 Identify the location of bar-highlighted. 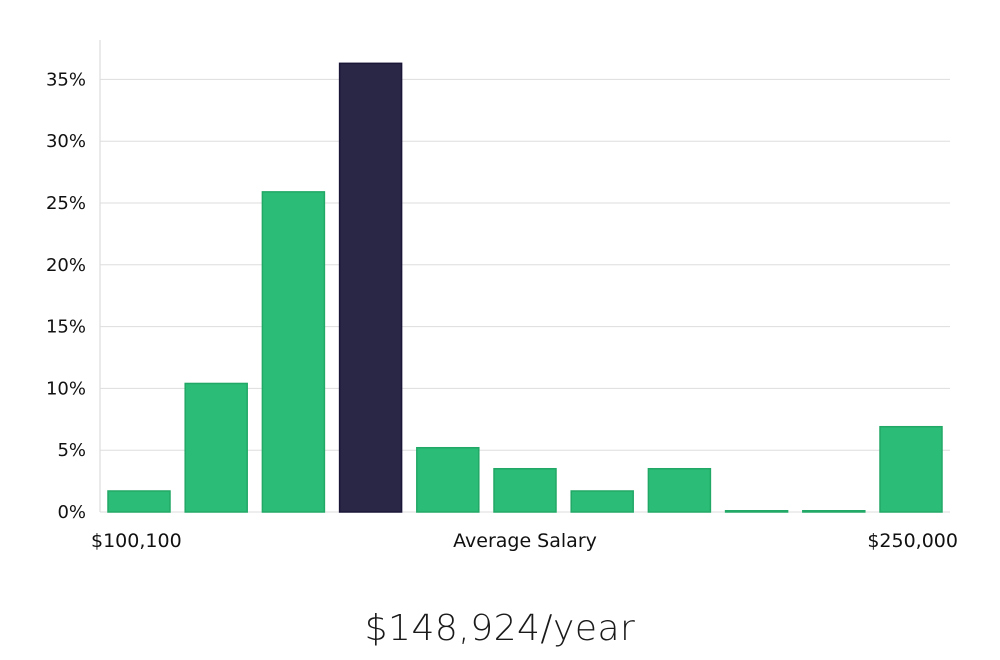
(370, 287).